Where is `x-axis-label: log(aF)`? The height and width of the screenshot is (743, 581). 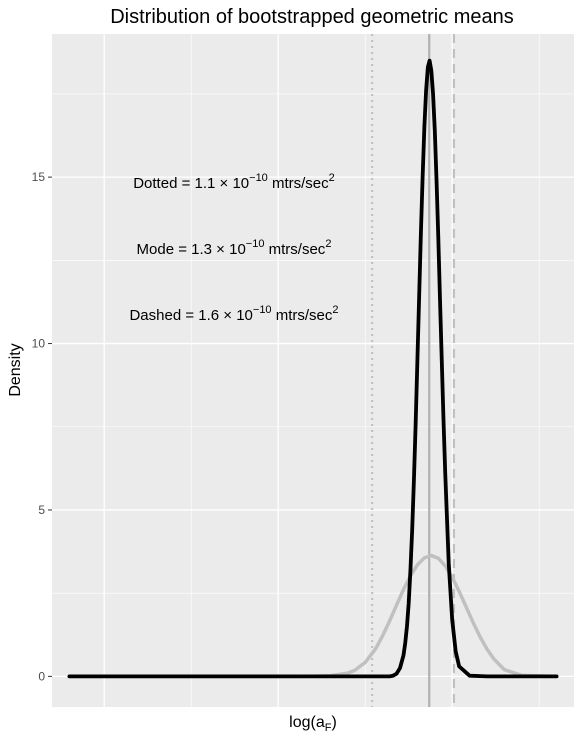
x-axis-label: log(aF) is located at coordinates (313, 724).